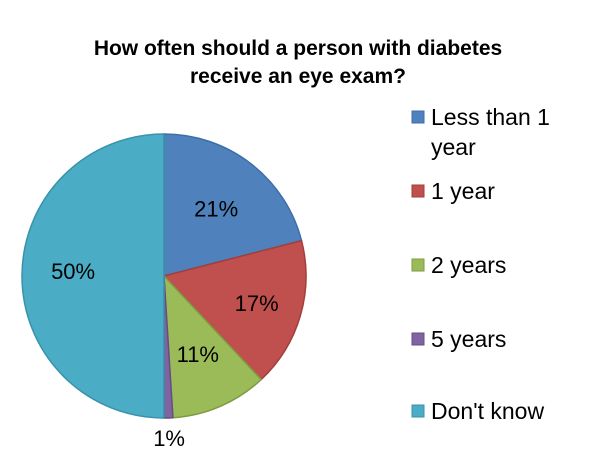  I want to click on slice-label-2-years: 11%, so click(198, 354).